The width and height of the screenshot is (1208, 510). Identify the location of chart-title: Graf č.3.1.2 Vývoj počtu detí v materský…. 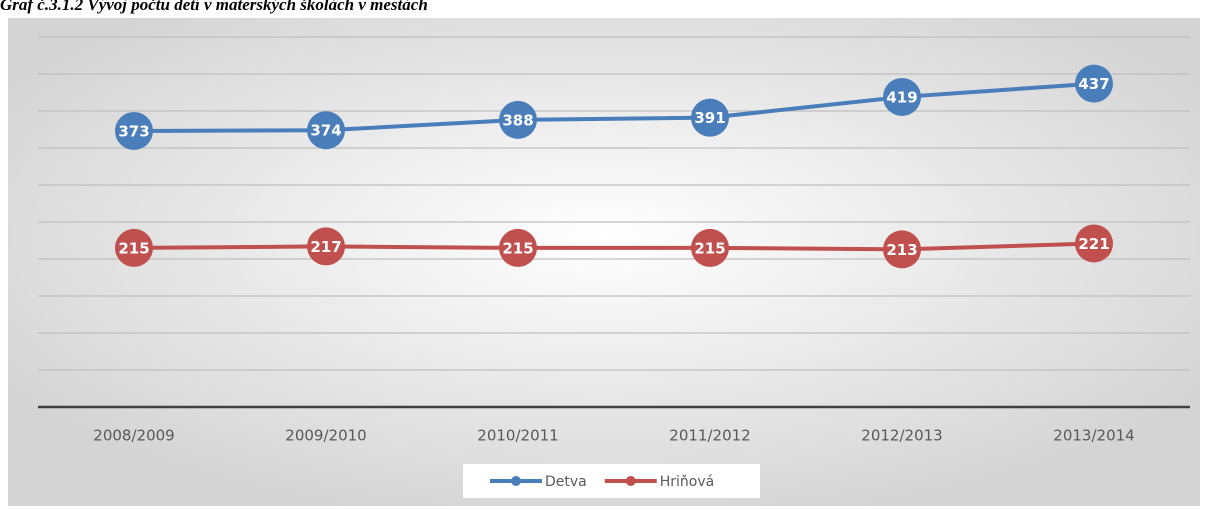
(214, 7).